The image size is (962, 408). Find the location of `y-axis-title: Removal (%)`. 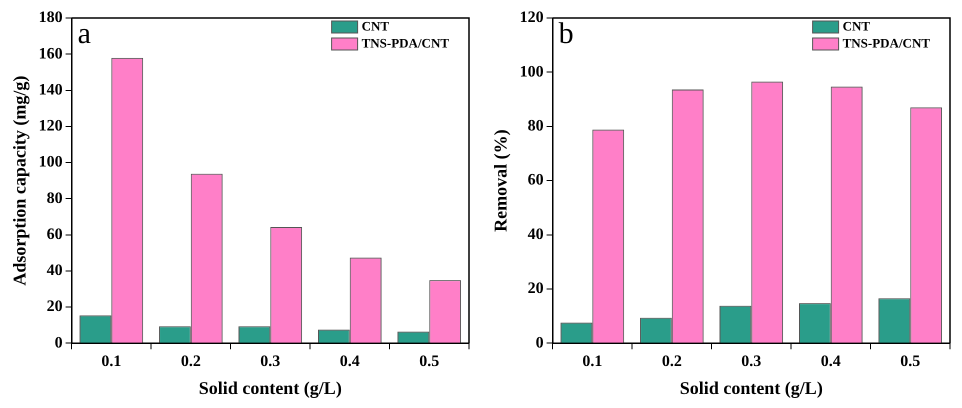

y-axis-title: Removal (%) is located at coordinates (500, 180).